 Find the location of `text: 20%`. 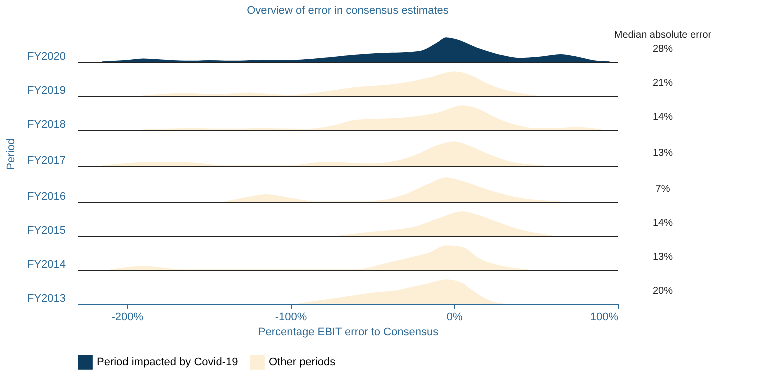

text: 20% is located at coordinates (663, 291).